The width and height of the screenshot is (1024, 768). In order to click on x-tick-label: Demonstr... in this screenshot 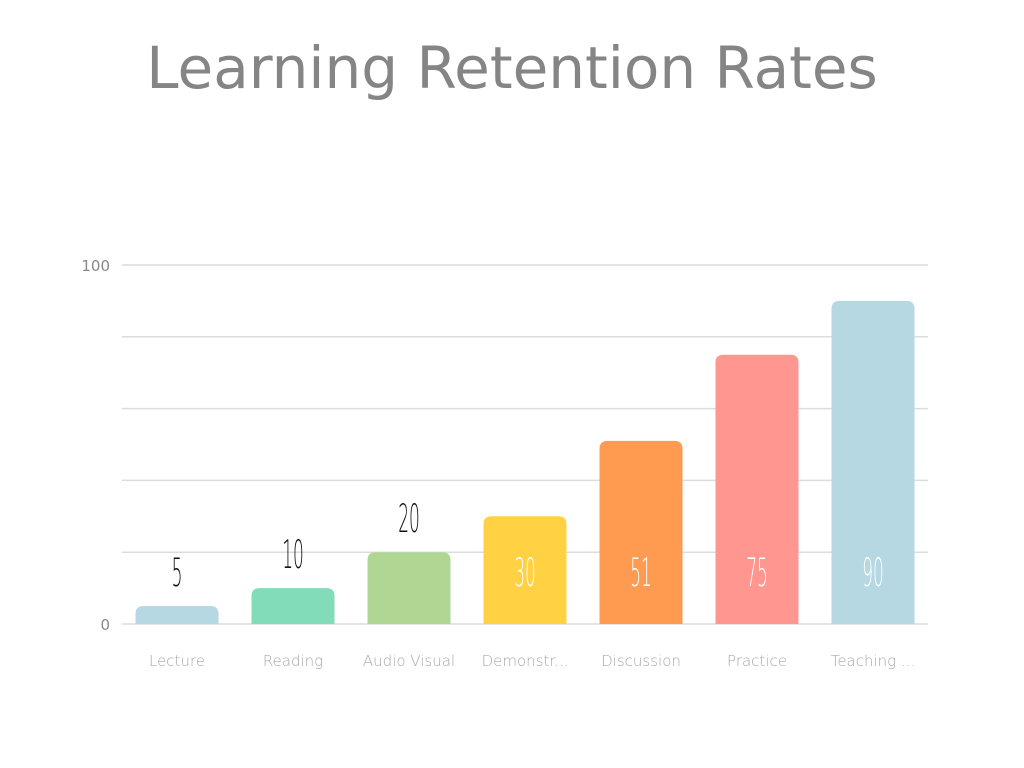, I will do `click(525, 661)`.